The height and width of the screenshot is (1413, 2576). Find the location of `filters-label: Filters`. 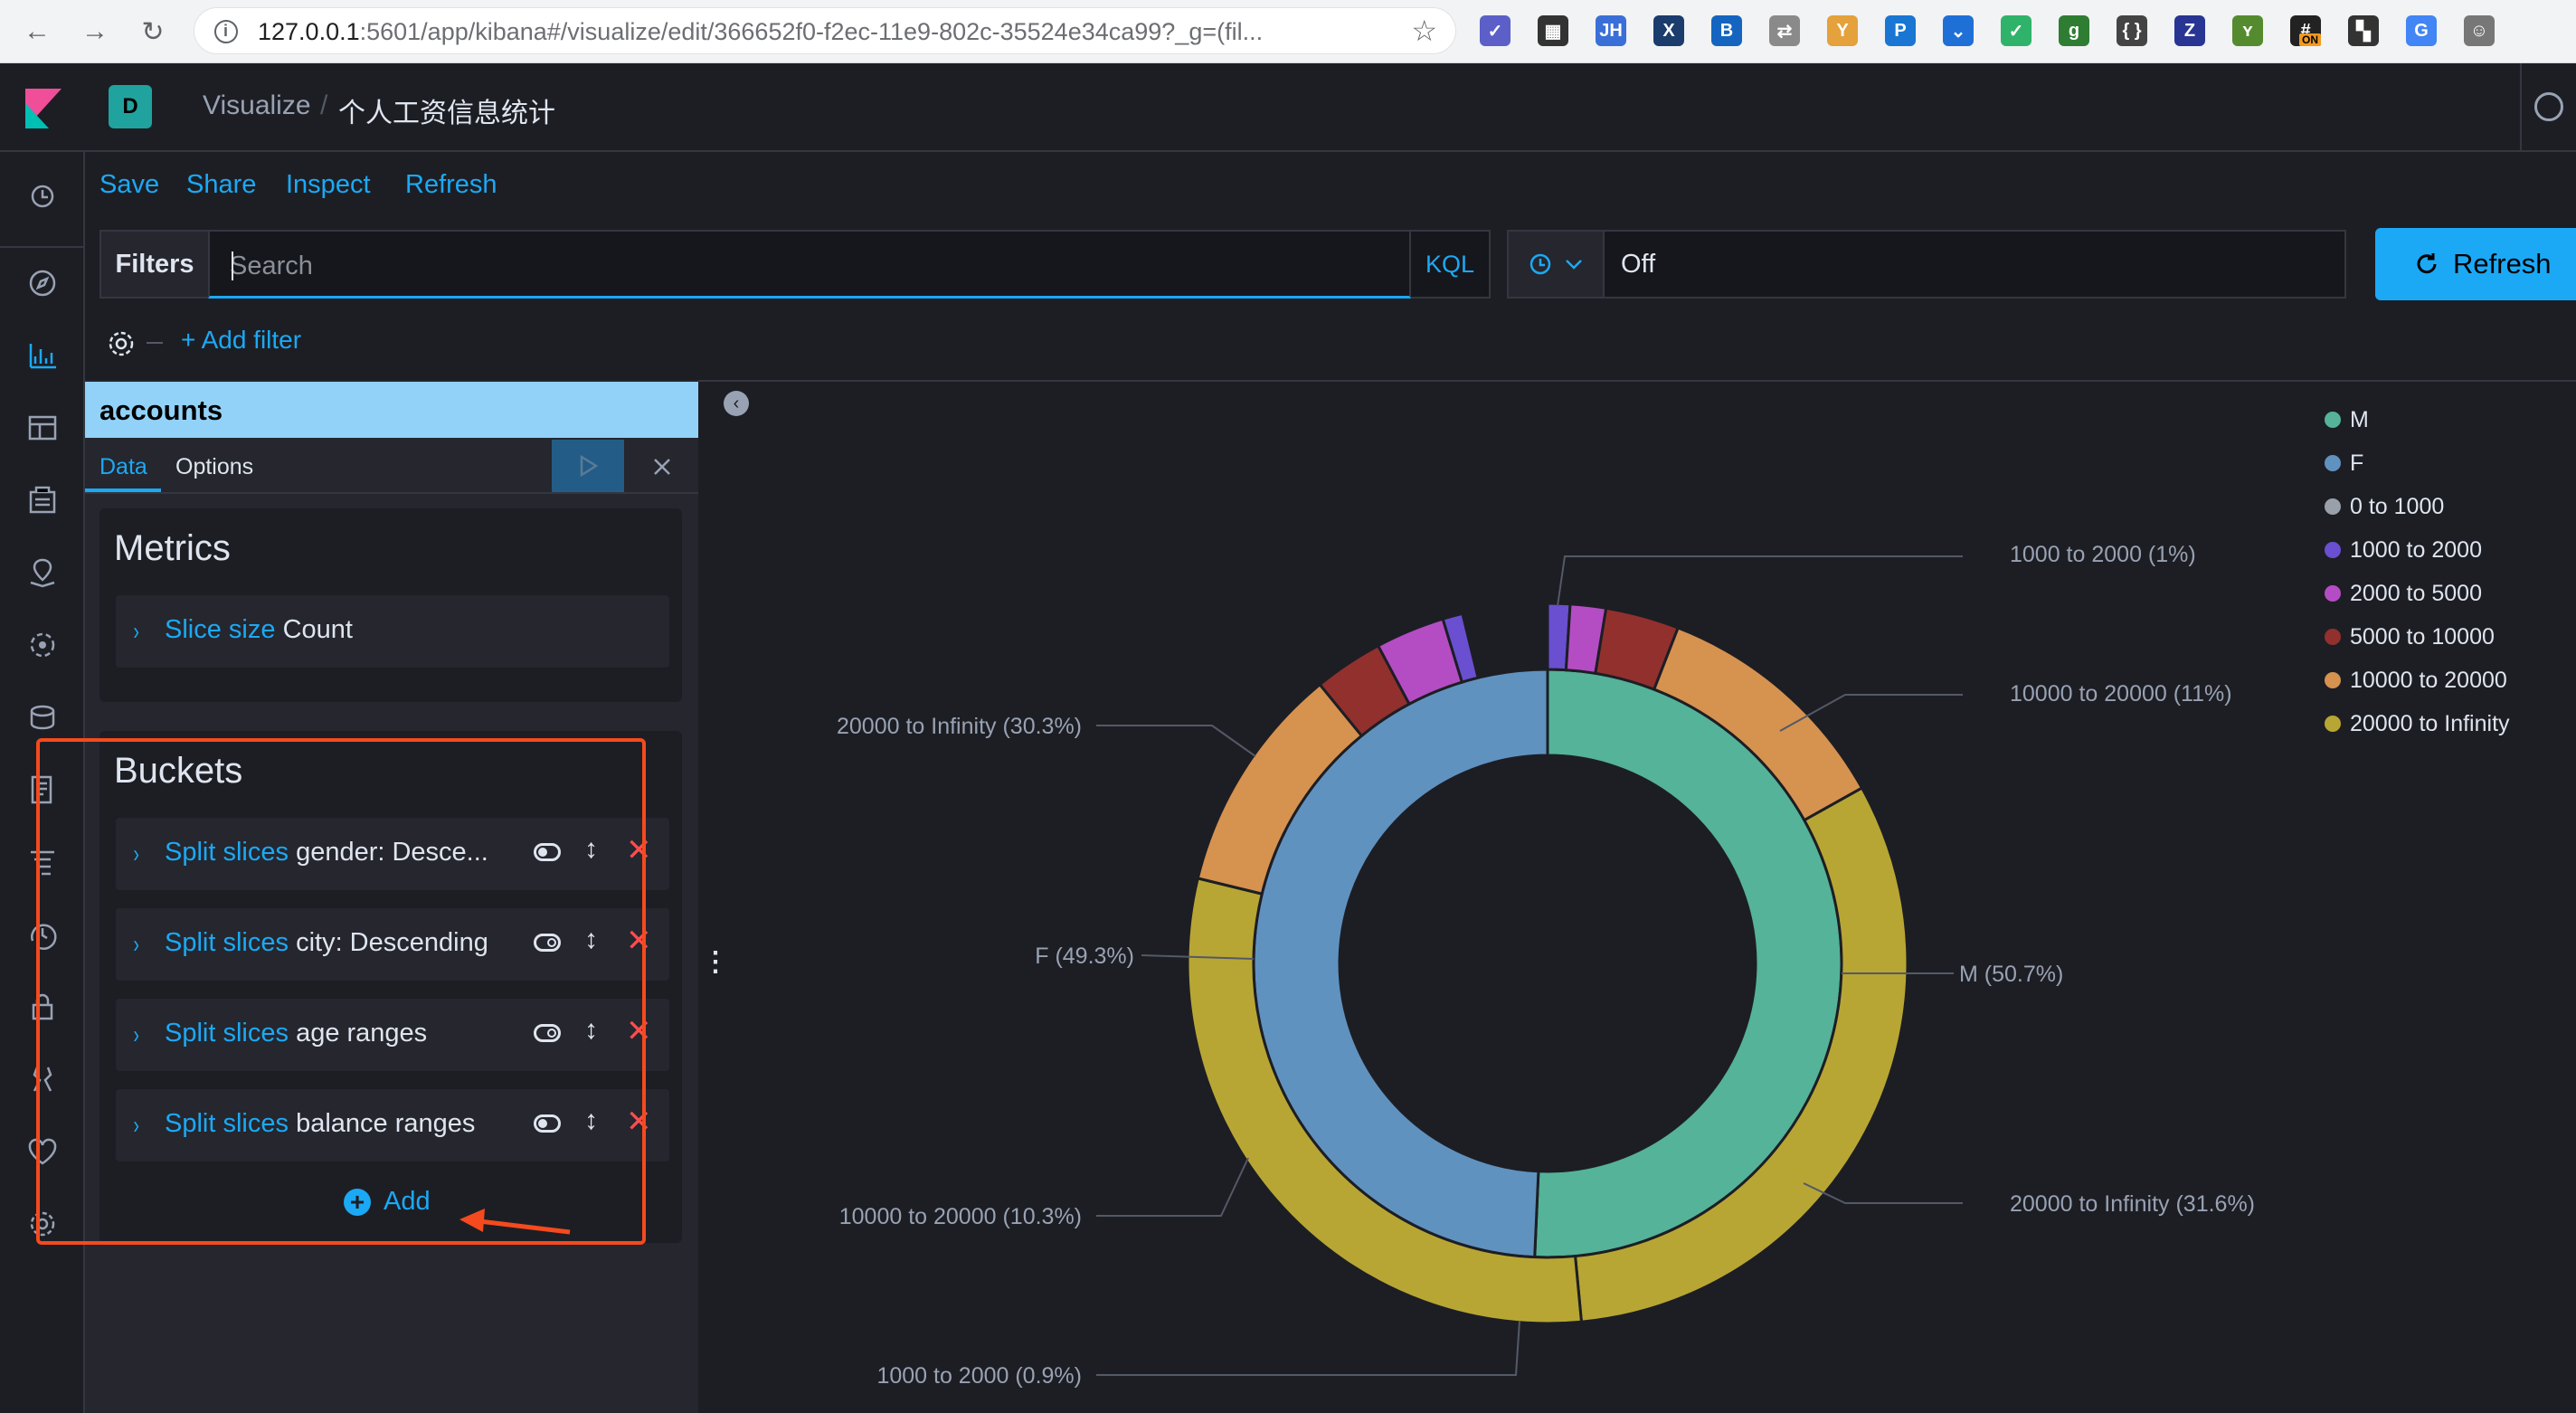

filters-label: Filters is located at coordinates (154, 264).